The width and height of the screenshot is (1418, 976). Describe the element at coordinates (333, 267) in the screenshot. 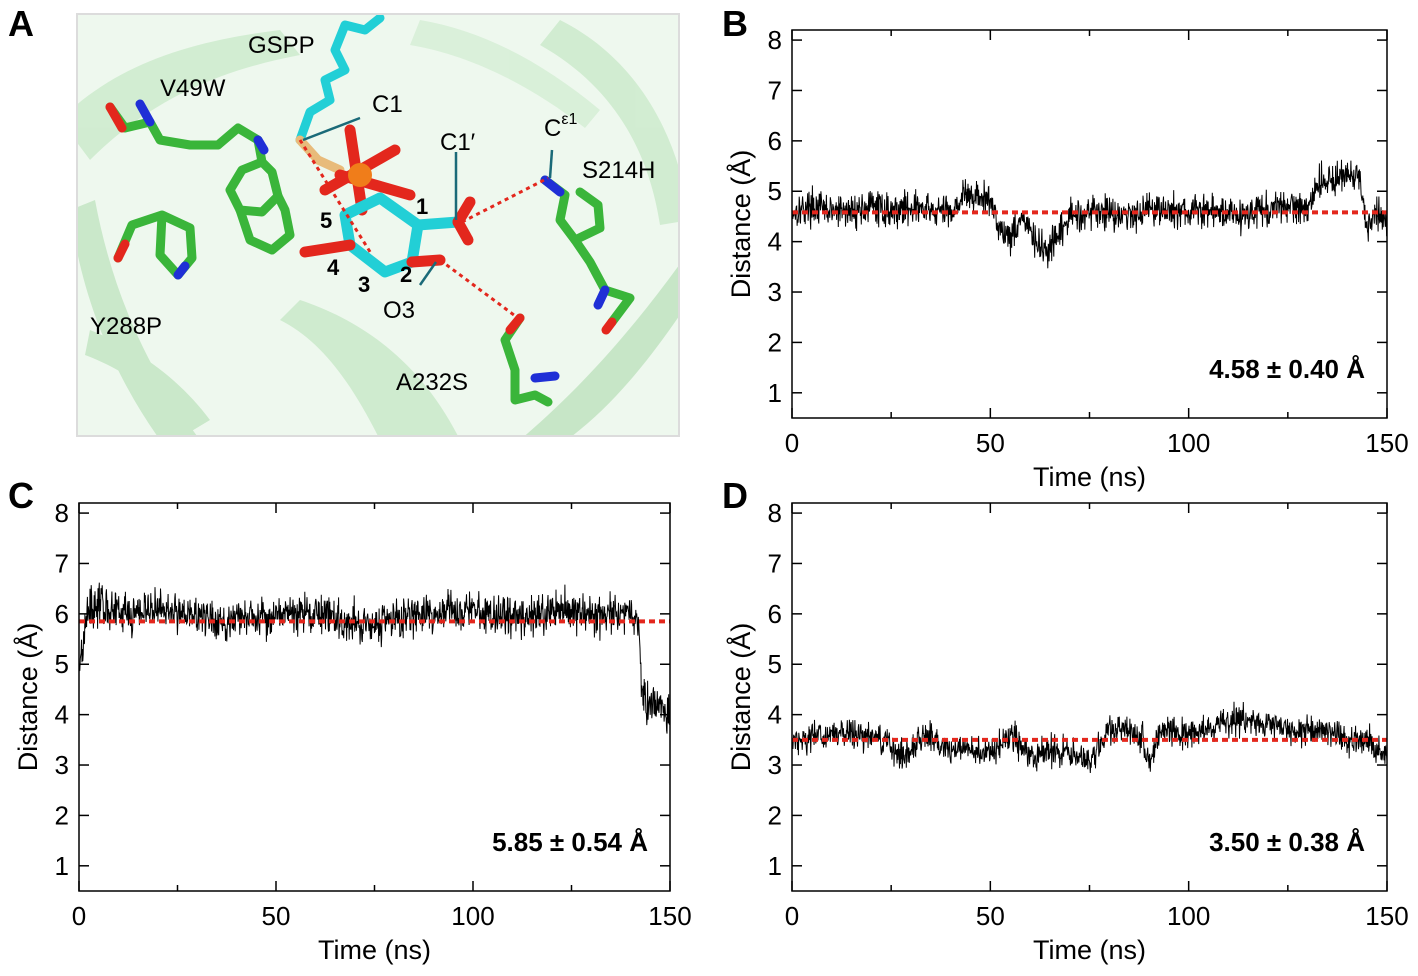

I see `ring-number-4: 4` at that location.